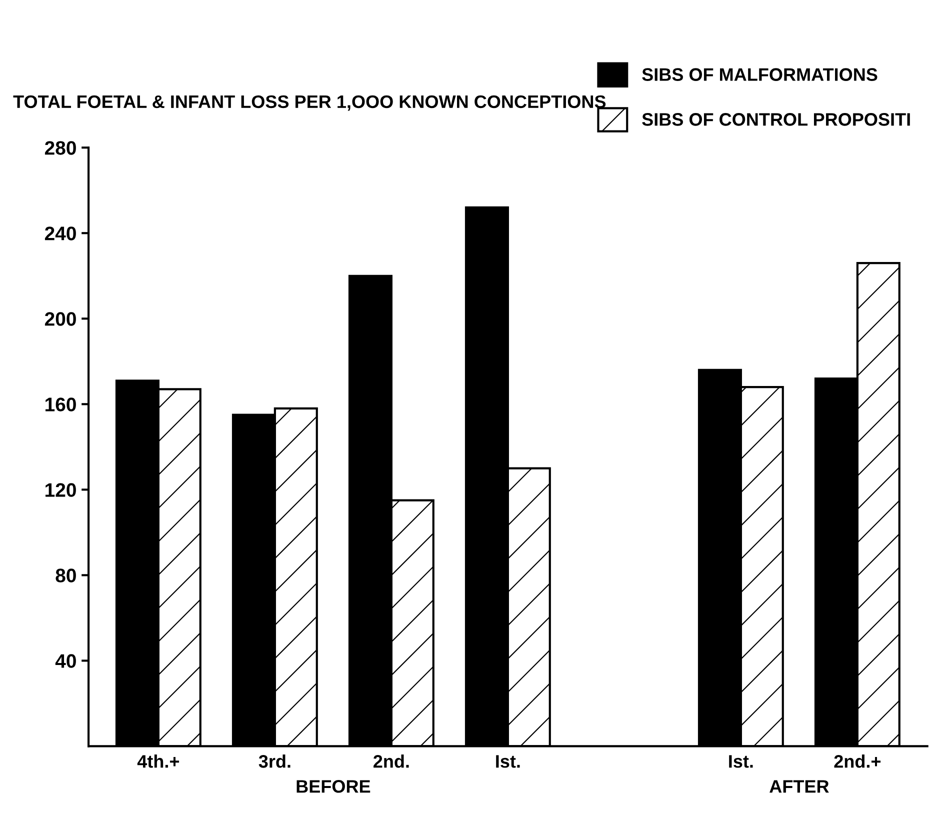 Image resolution: width=932 pixels, height=820 pixels. What do you see at coordinates (66, 575) in the screenshot?
I see `y-tick-label: 80` at bounding box center [66, 575].